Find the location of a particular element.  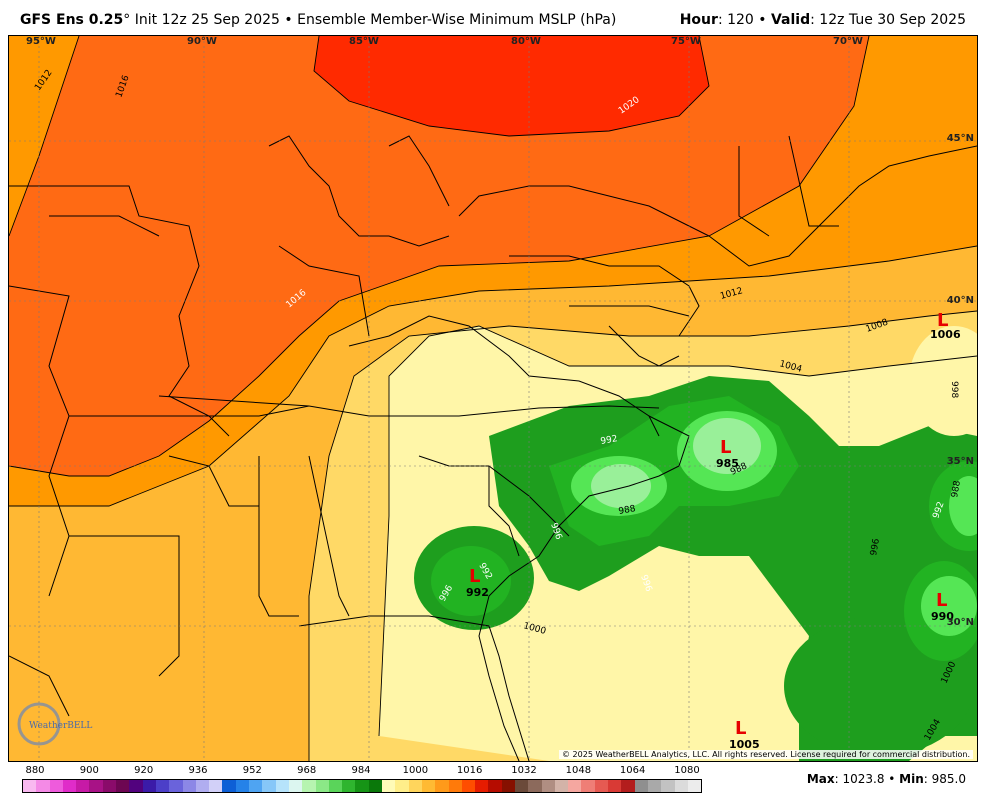

max-value: : 1023.8 • is located at coordinates (867, 779).